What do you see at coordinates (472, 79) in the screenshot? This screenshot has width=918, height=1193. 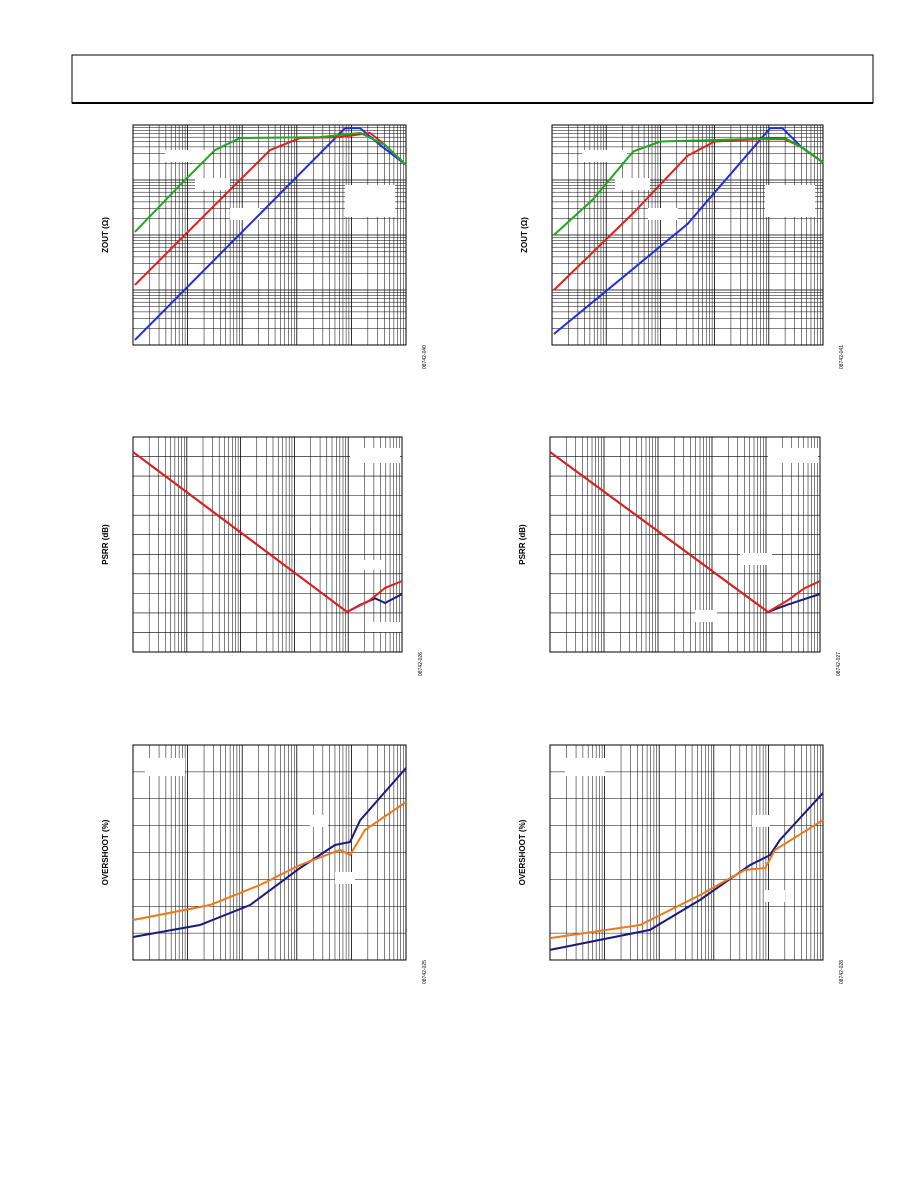 I see `header-box` at bounding box center [472, 79].